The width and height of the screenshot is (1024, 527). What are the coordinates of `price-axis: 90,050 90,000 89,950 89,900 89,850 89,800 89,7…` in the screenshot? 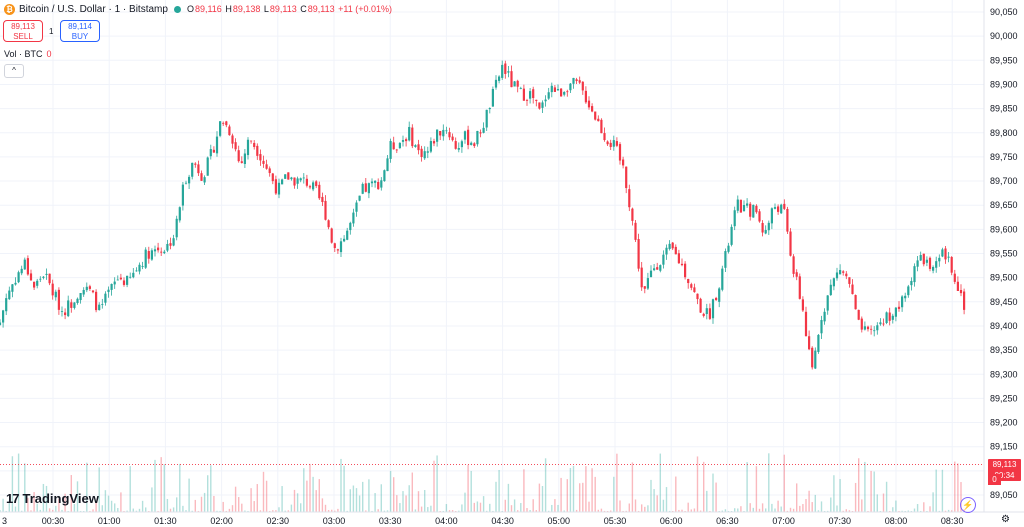 It's located at (1004, 253).